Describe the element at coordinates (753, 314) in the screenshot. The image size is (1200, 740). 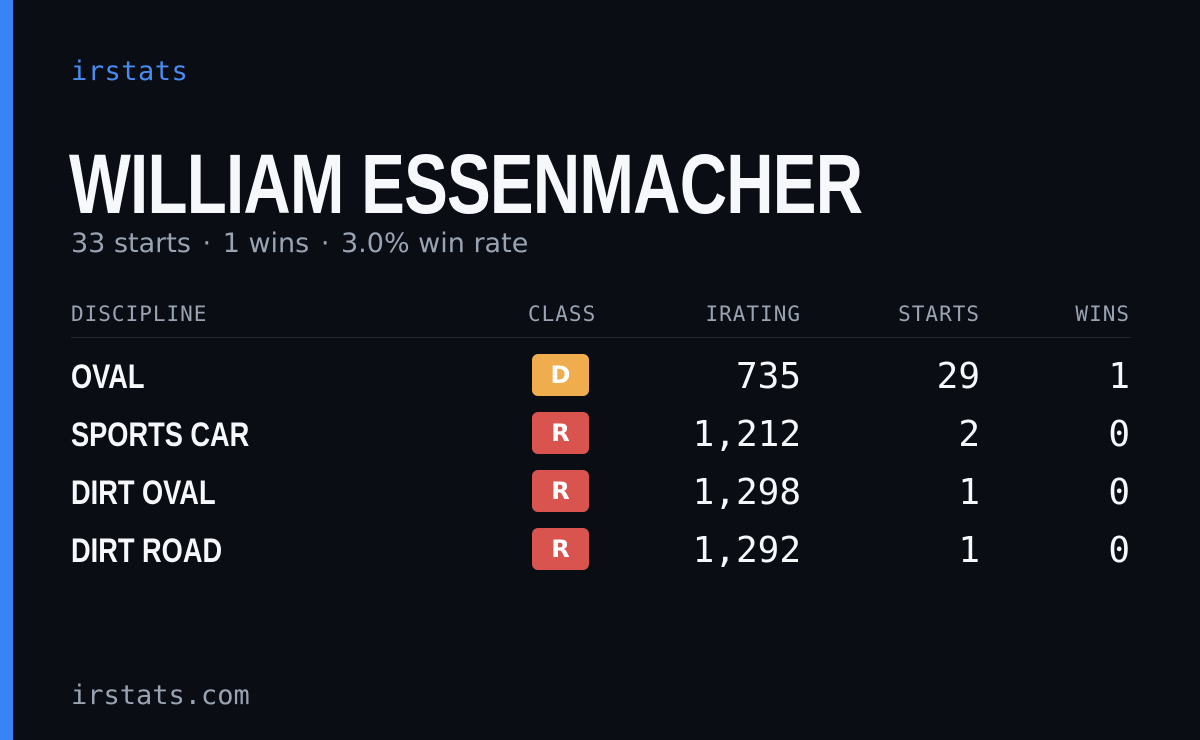
I see `header-irating: IRATING` at that location.